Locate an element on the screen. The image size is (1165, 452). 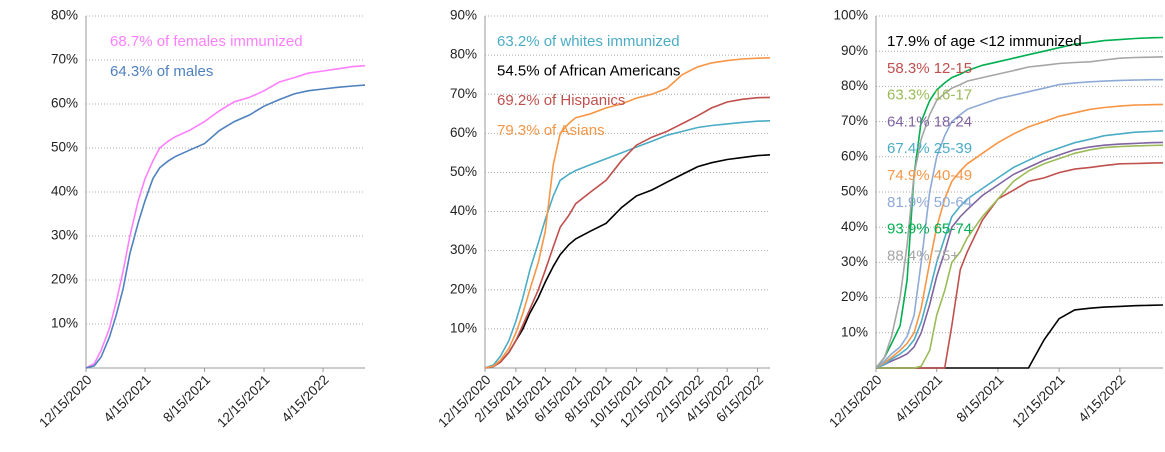
series-label: 64.1% 18-24 is located at coordinates (929, 121).